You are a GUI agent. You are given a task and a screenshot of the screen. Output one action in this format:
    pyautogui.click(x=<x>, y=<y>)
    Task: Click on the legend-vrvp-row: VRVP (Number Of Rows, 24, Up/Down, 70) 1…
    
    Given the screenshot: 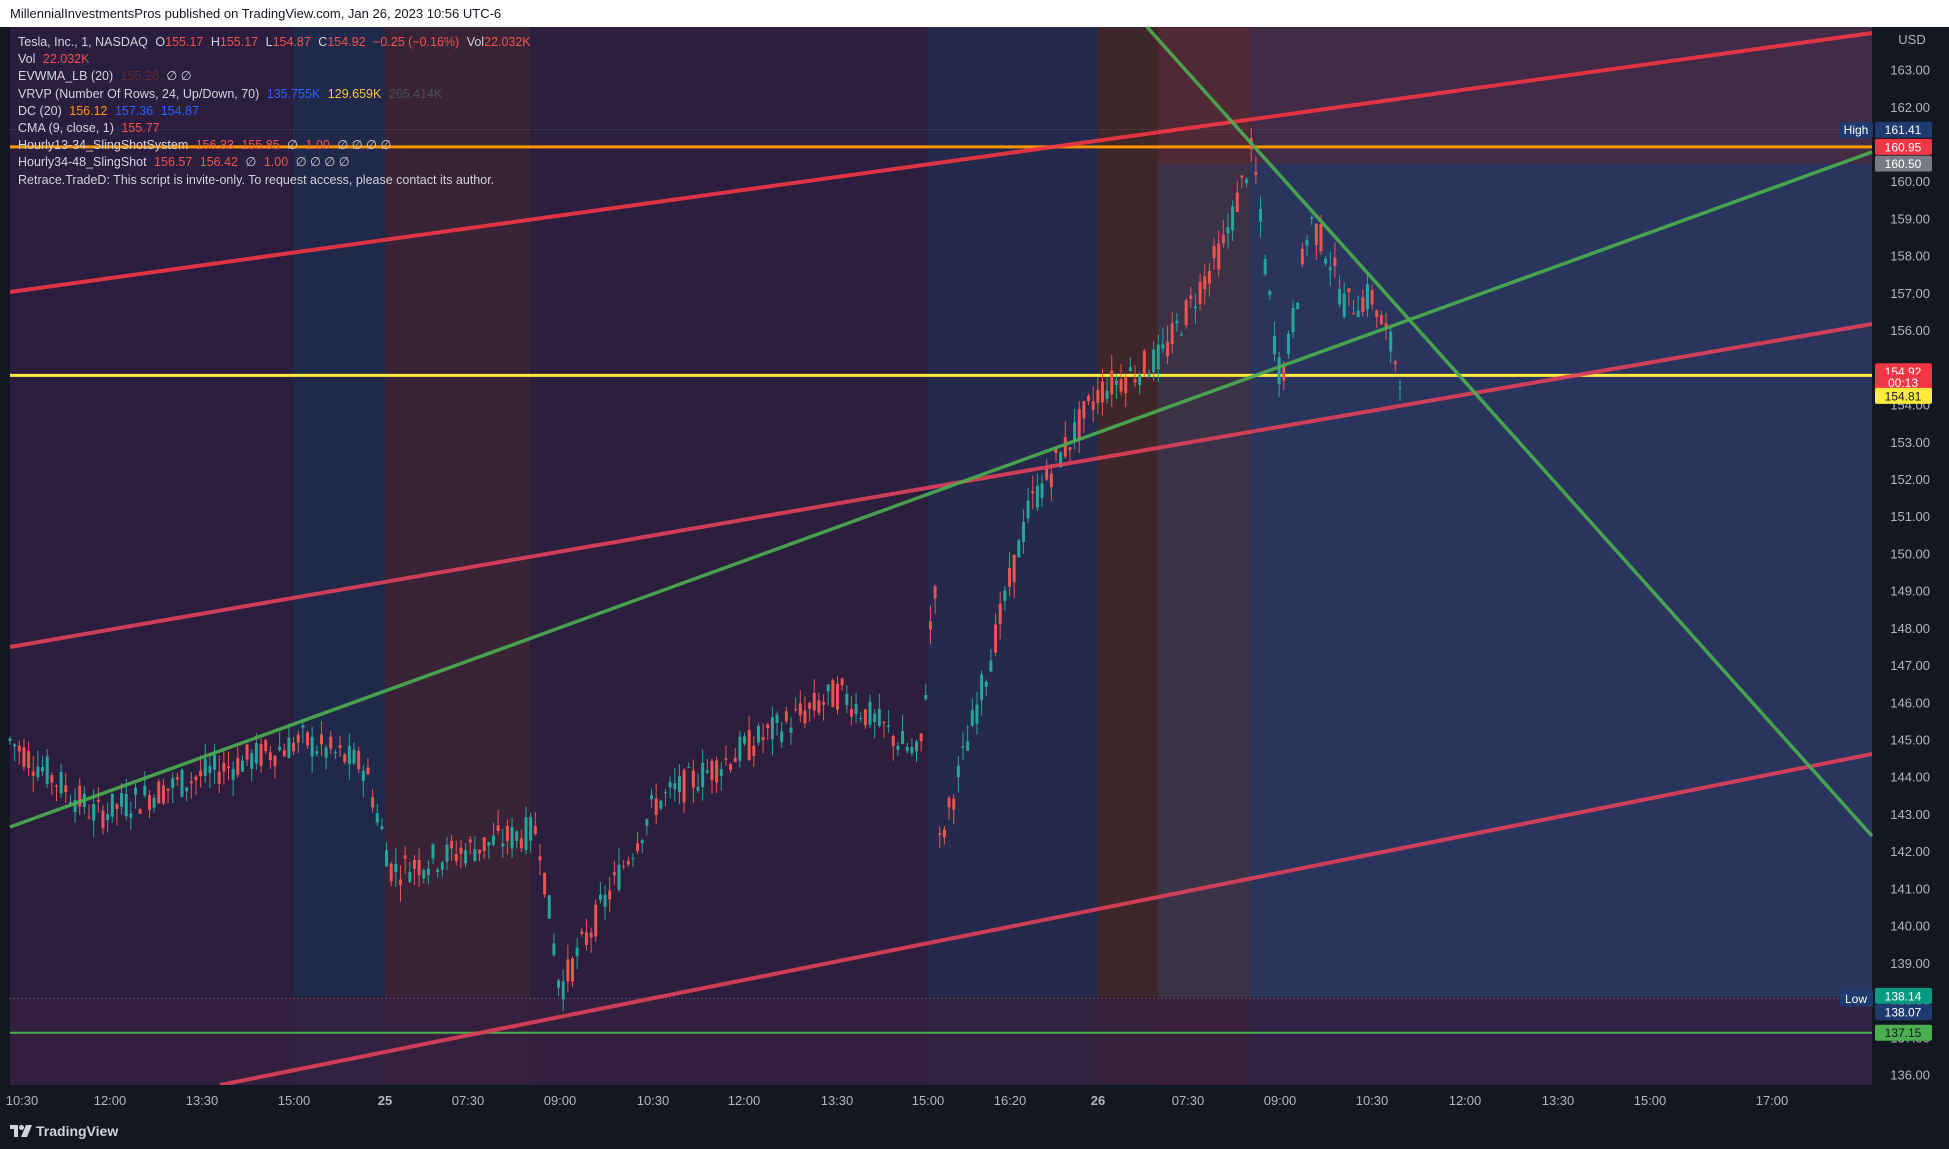 What is the action you would take?
    pyautogui.click(x=274, y=94)
    